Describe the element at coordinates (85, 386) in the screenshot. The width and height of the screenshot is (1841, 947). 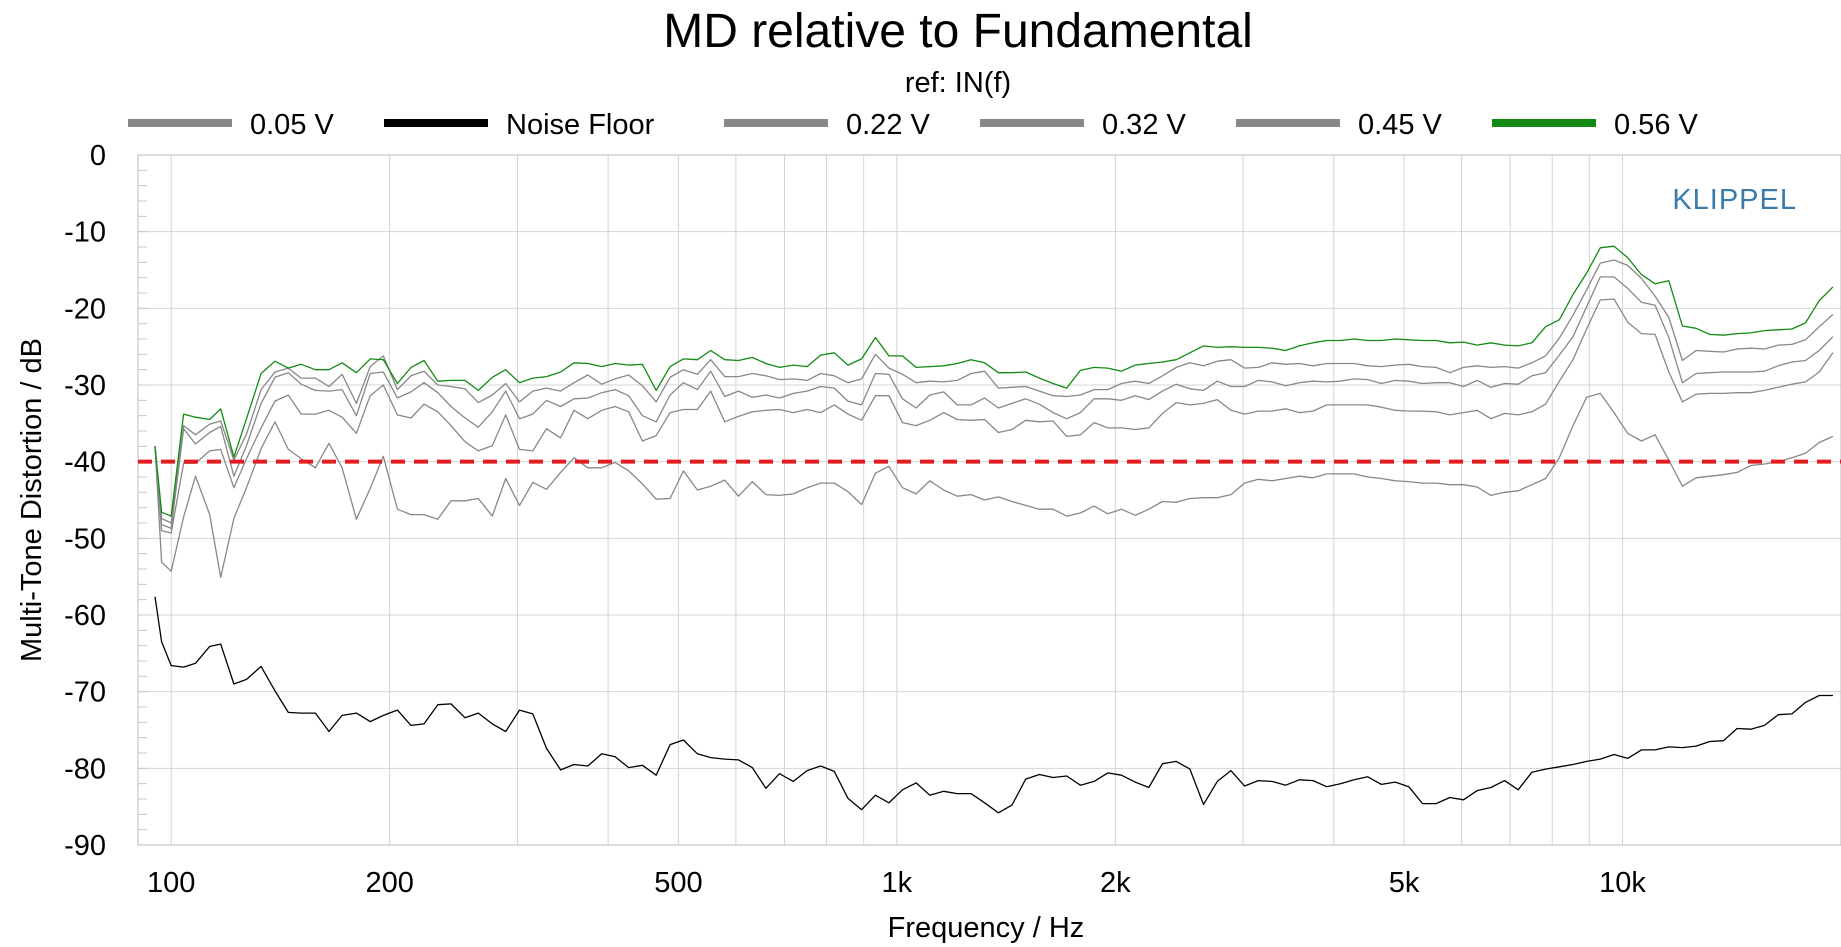
I see `y-tick-label: -30` at that location.